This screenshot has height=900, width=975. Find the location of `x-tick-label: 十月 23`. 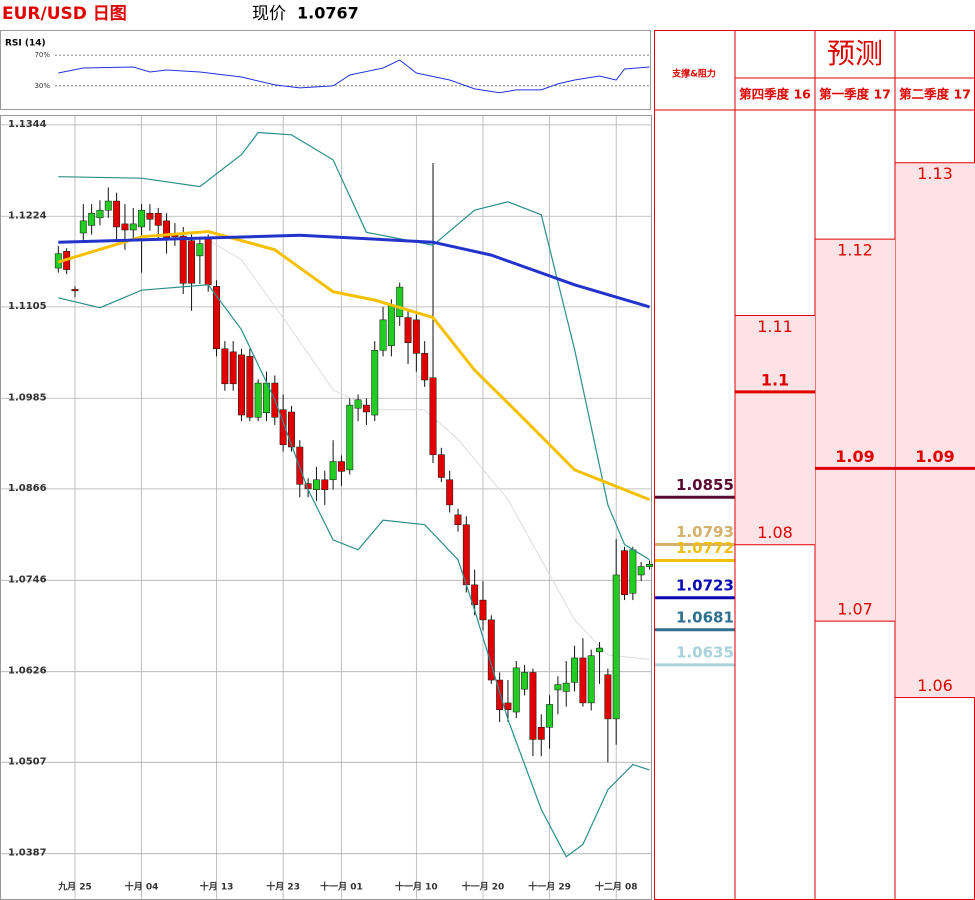

x-tick-label: 十月 23 is located at coordinates (283, 887).